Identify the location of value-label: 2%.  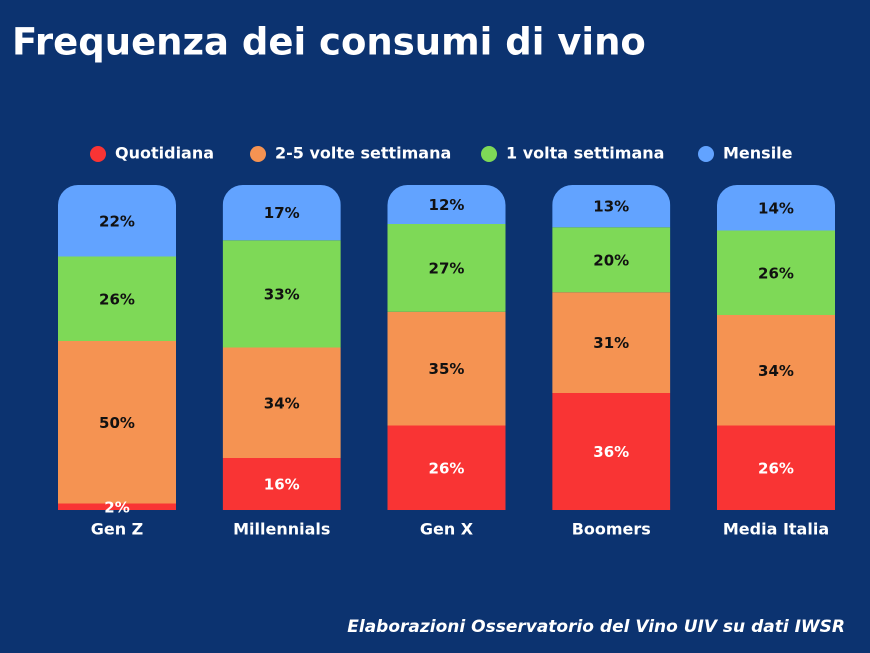
(116, 507).